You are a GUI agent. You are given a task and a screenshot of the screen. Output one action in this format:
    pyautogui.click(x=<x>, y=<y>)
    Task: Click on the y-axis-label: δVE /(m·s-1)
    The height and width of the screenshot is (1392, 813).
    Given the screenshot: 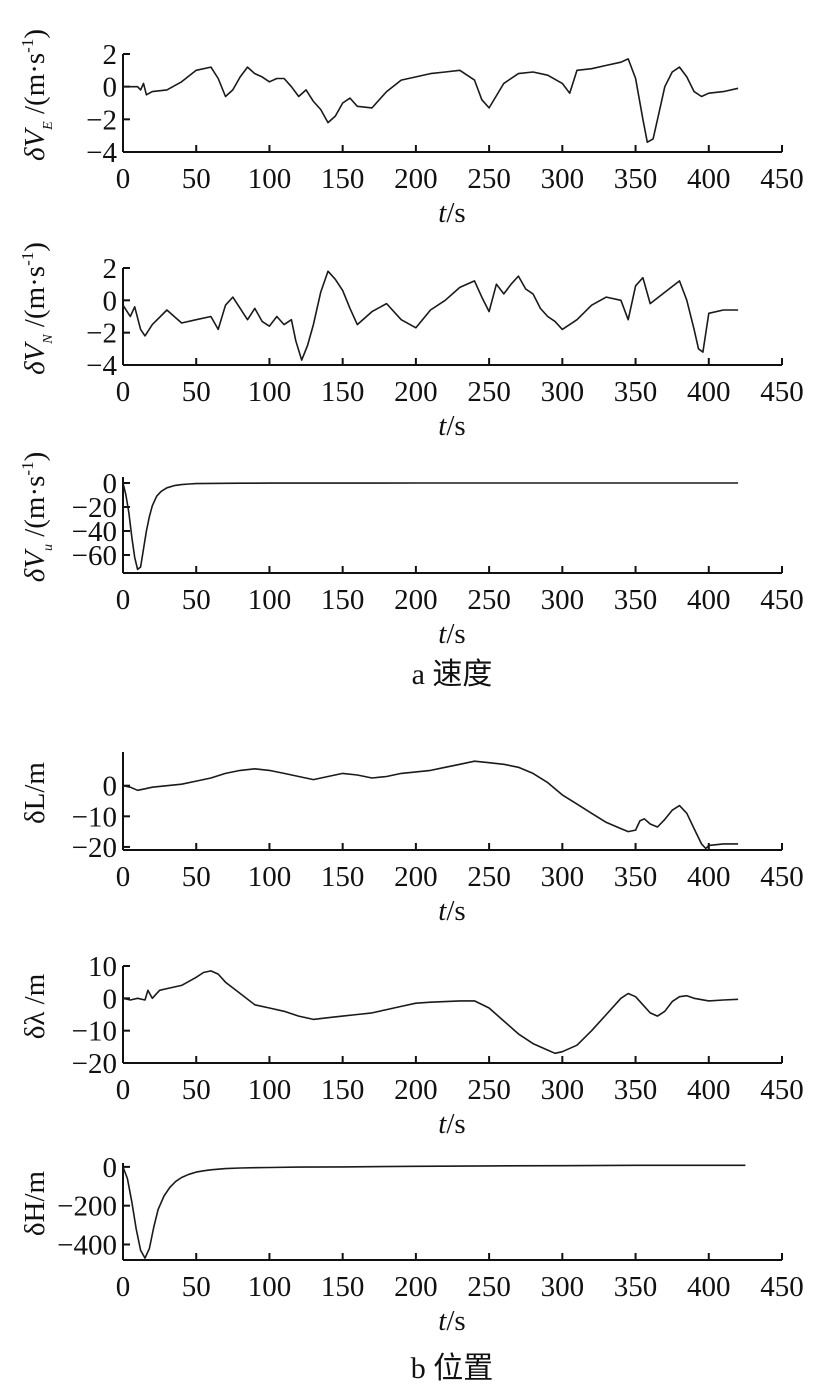 What is the action you would take?
    pyautogui.click(x=37, y=95)
    